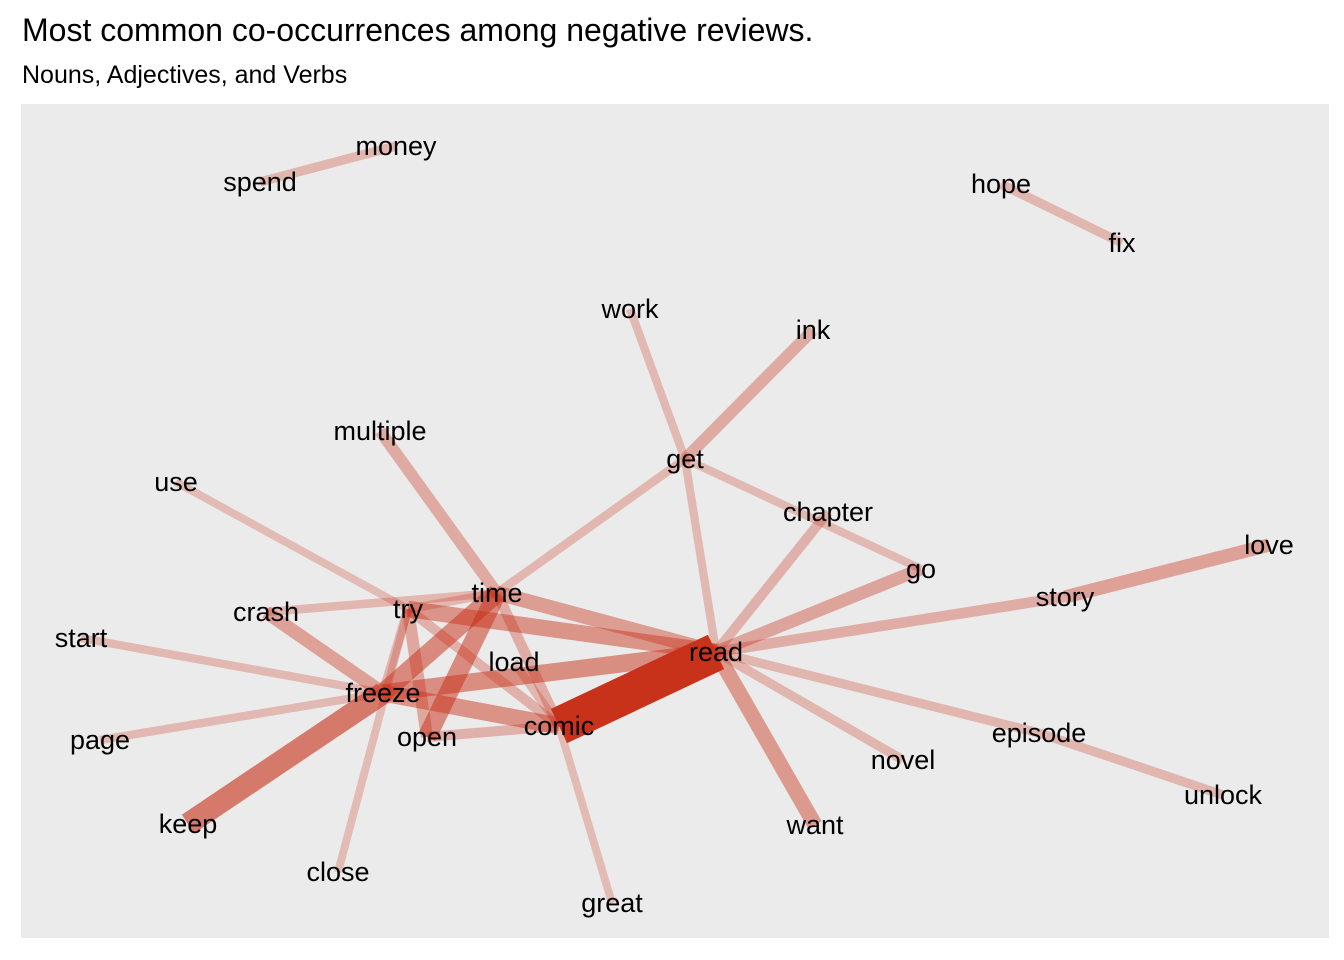 Image resolution: width=1344 pixels, height=960 pixels. Describe the element at coordinates (328, 164) in the screenshot. I see `edge-spend-money` at that location.